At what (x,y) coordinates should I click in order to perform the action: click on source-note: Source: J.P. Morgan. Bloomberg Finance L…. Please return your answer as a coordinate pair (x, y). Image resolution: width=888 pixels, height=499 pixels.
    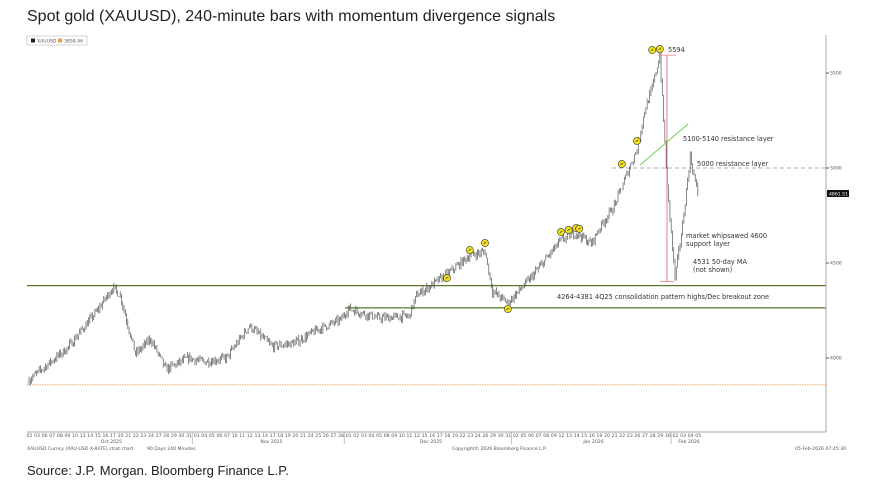
    Looking at the image, I should click on (158, 470).